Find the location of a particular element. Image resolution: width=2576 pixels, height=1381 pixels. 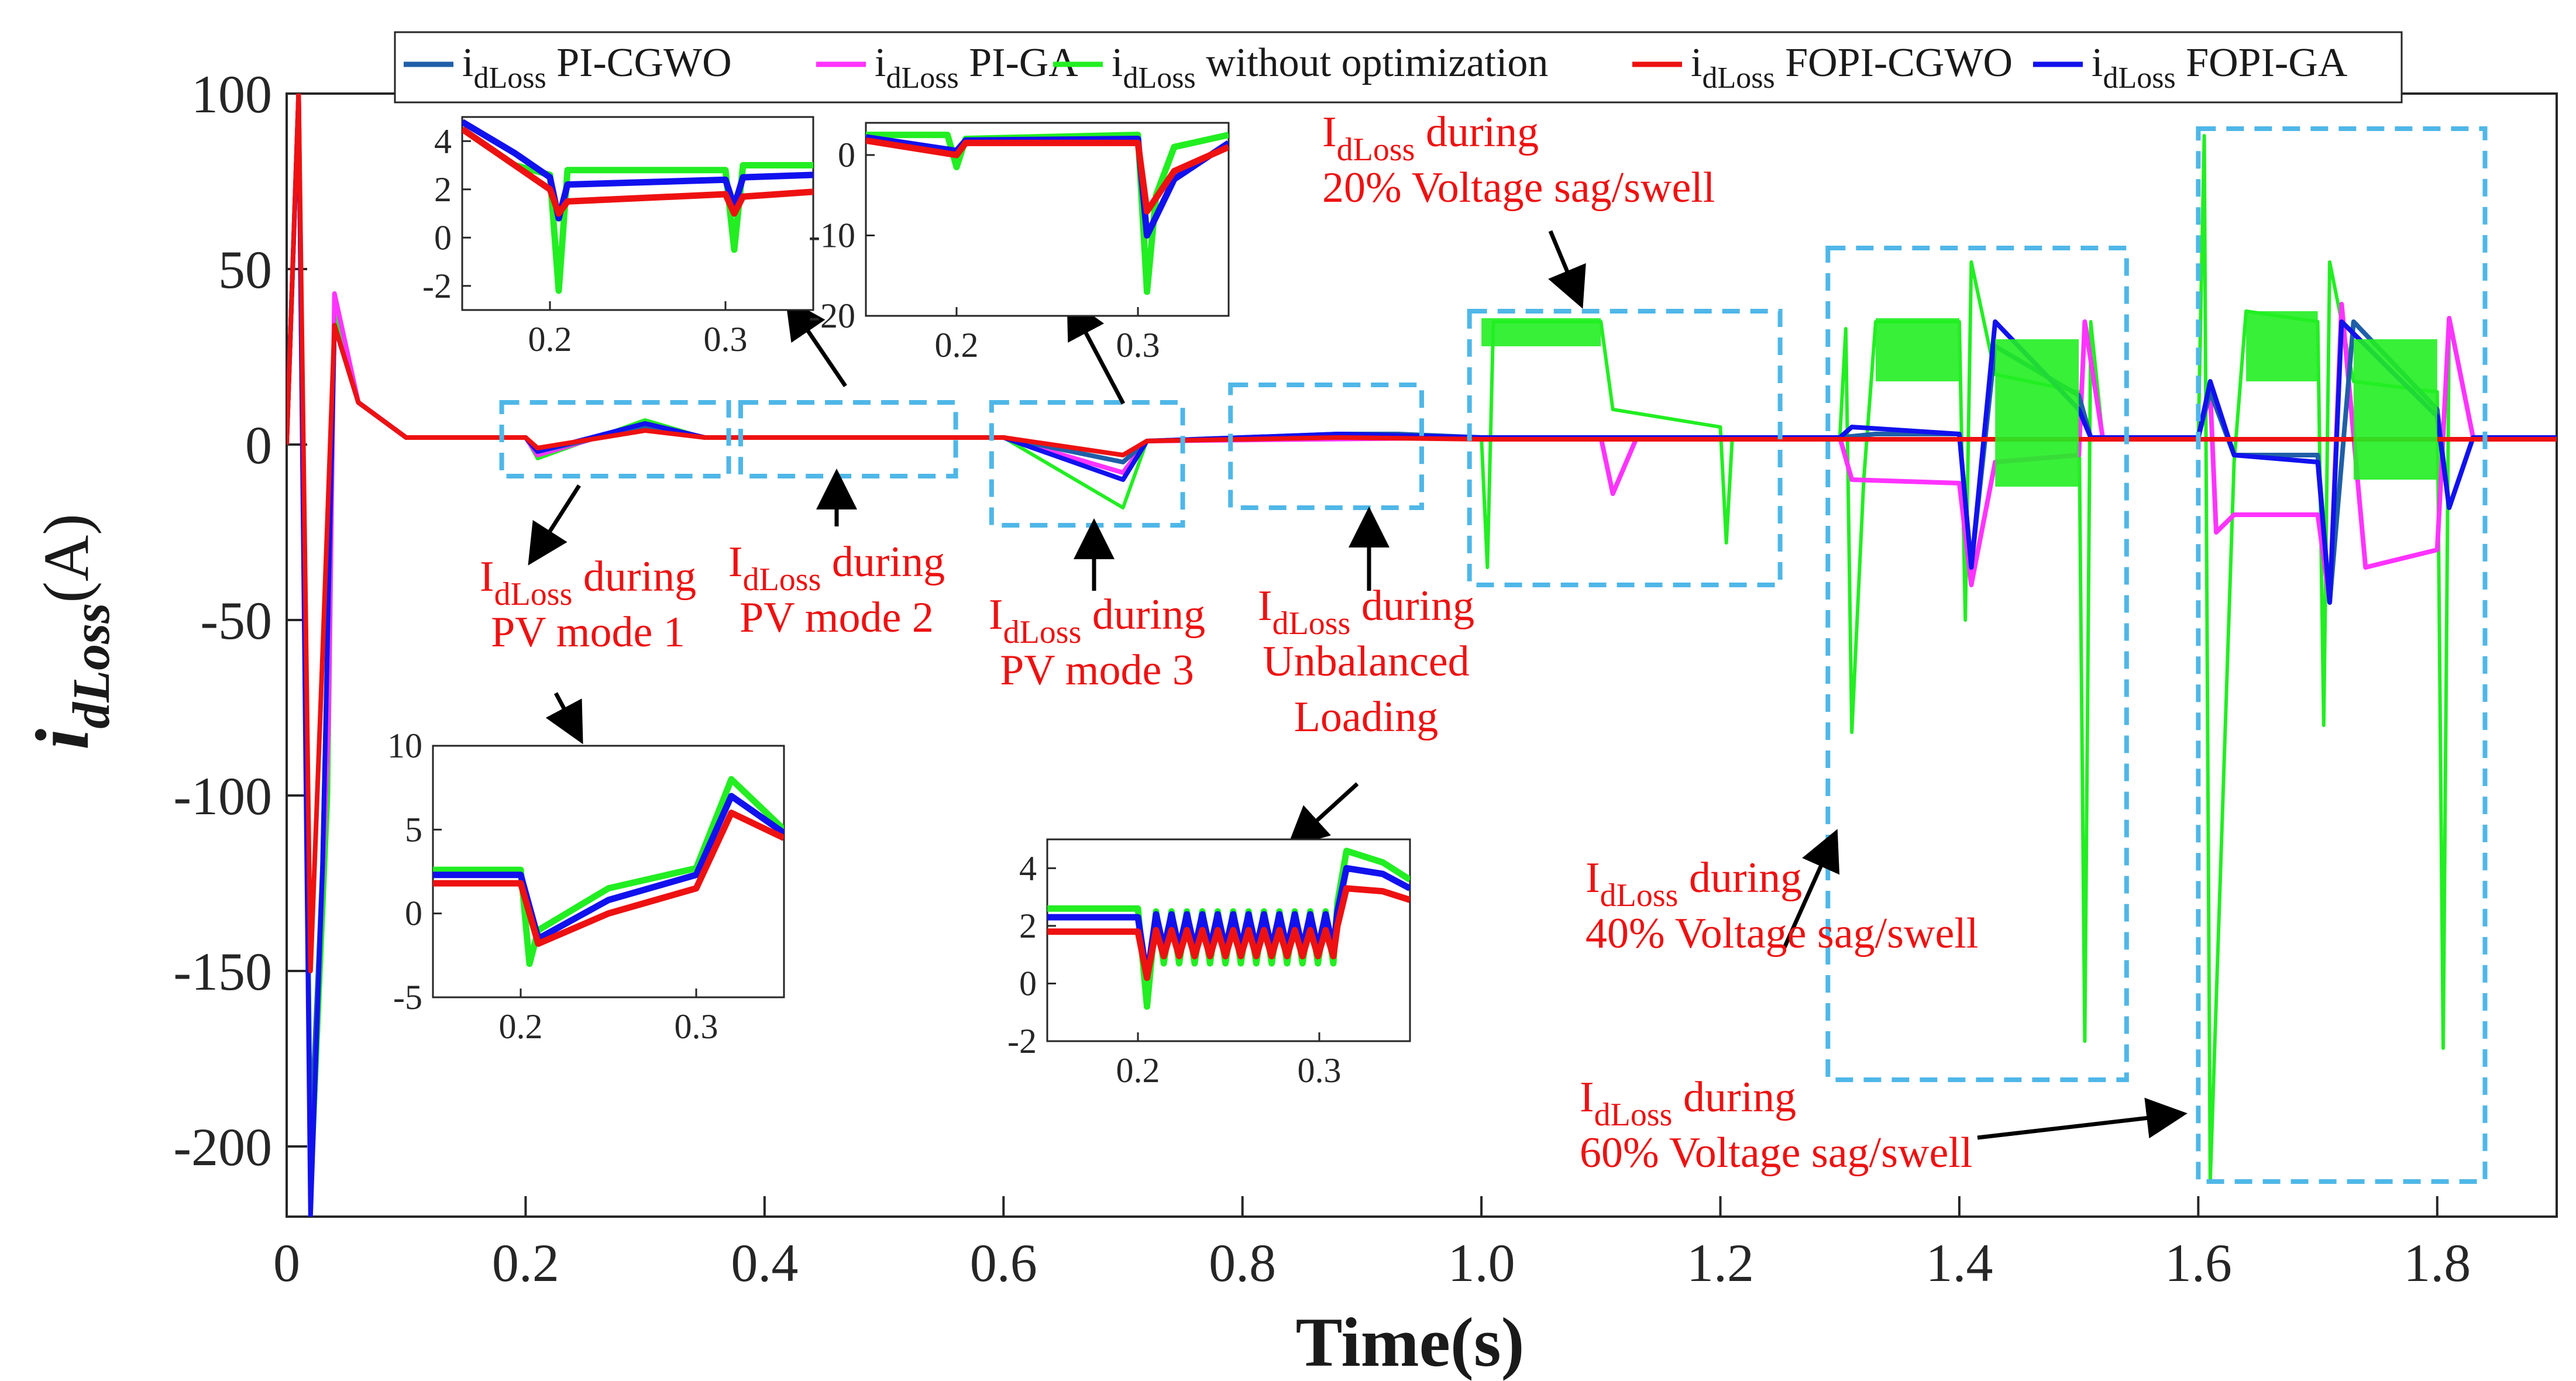

legend-box is located at coordinates (1398, 67).